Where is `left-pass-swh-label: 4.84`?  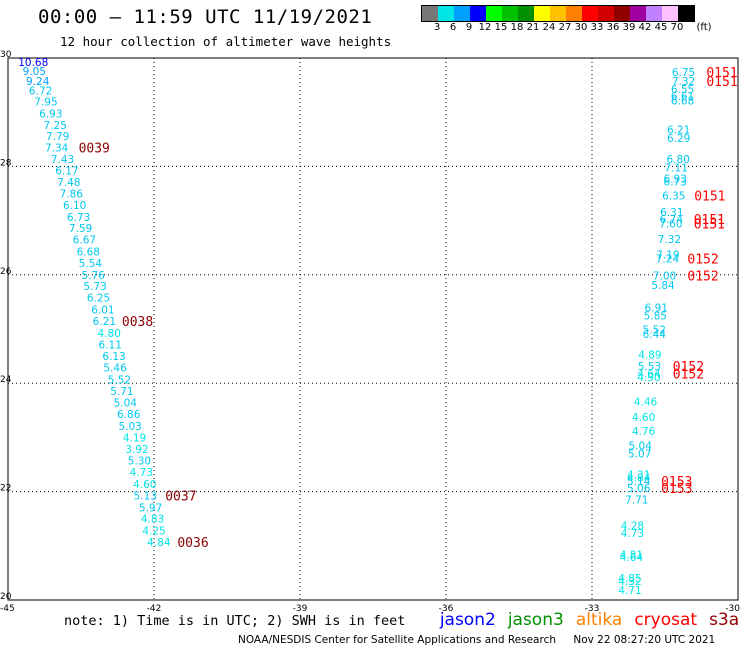
left-pass-swh-label: 4.84 is located at coordinates (159, 543).